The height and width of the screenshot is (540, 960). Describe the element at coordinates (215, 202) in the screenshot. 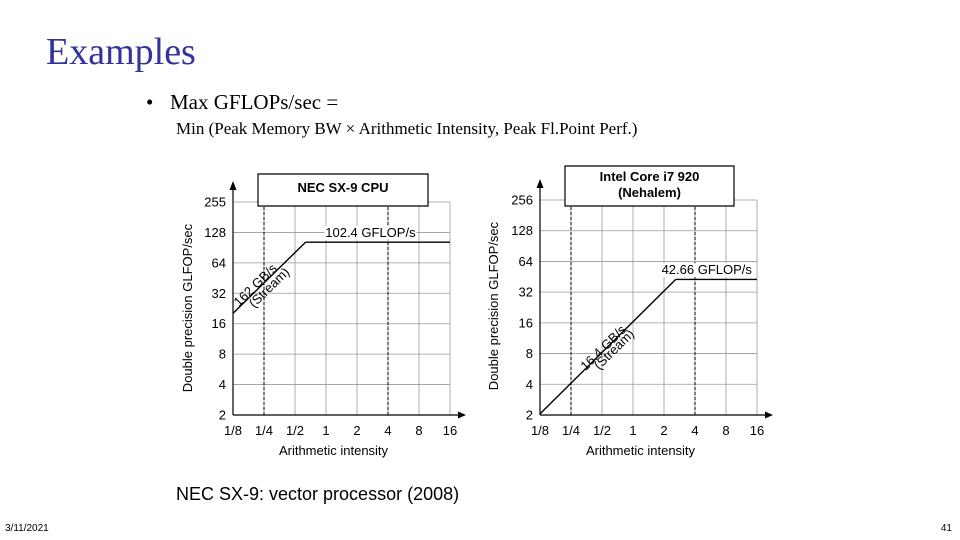

I see `chart1-y-tick-label: 255` at that location.